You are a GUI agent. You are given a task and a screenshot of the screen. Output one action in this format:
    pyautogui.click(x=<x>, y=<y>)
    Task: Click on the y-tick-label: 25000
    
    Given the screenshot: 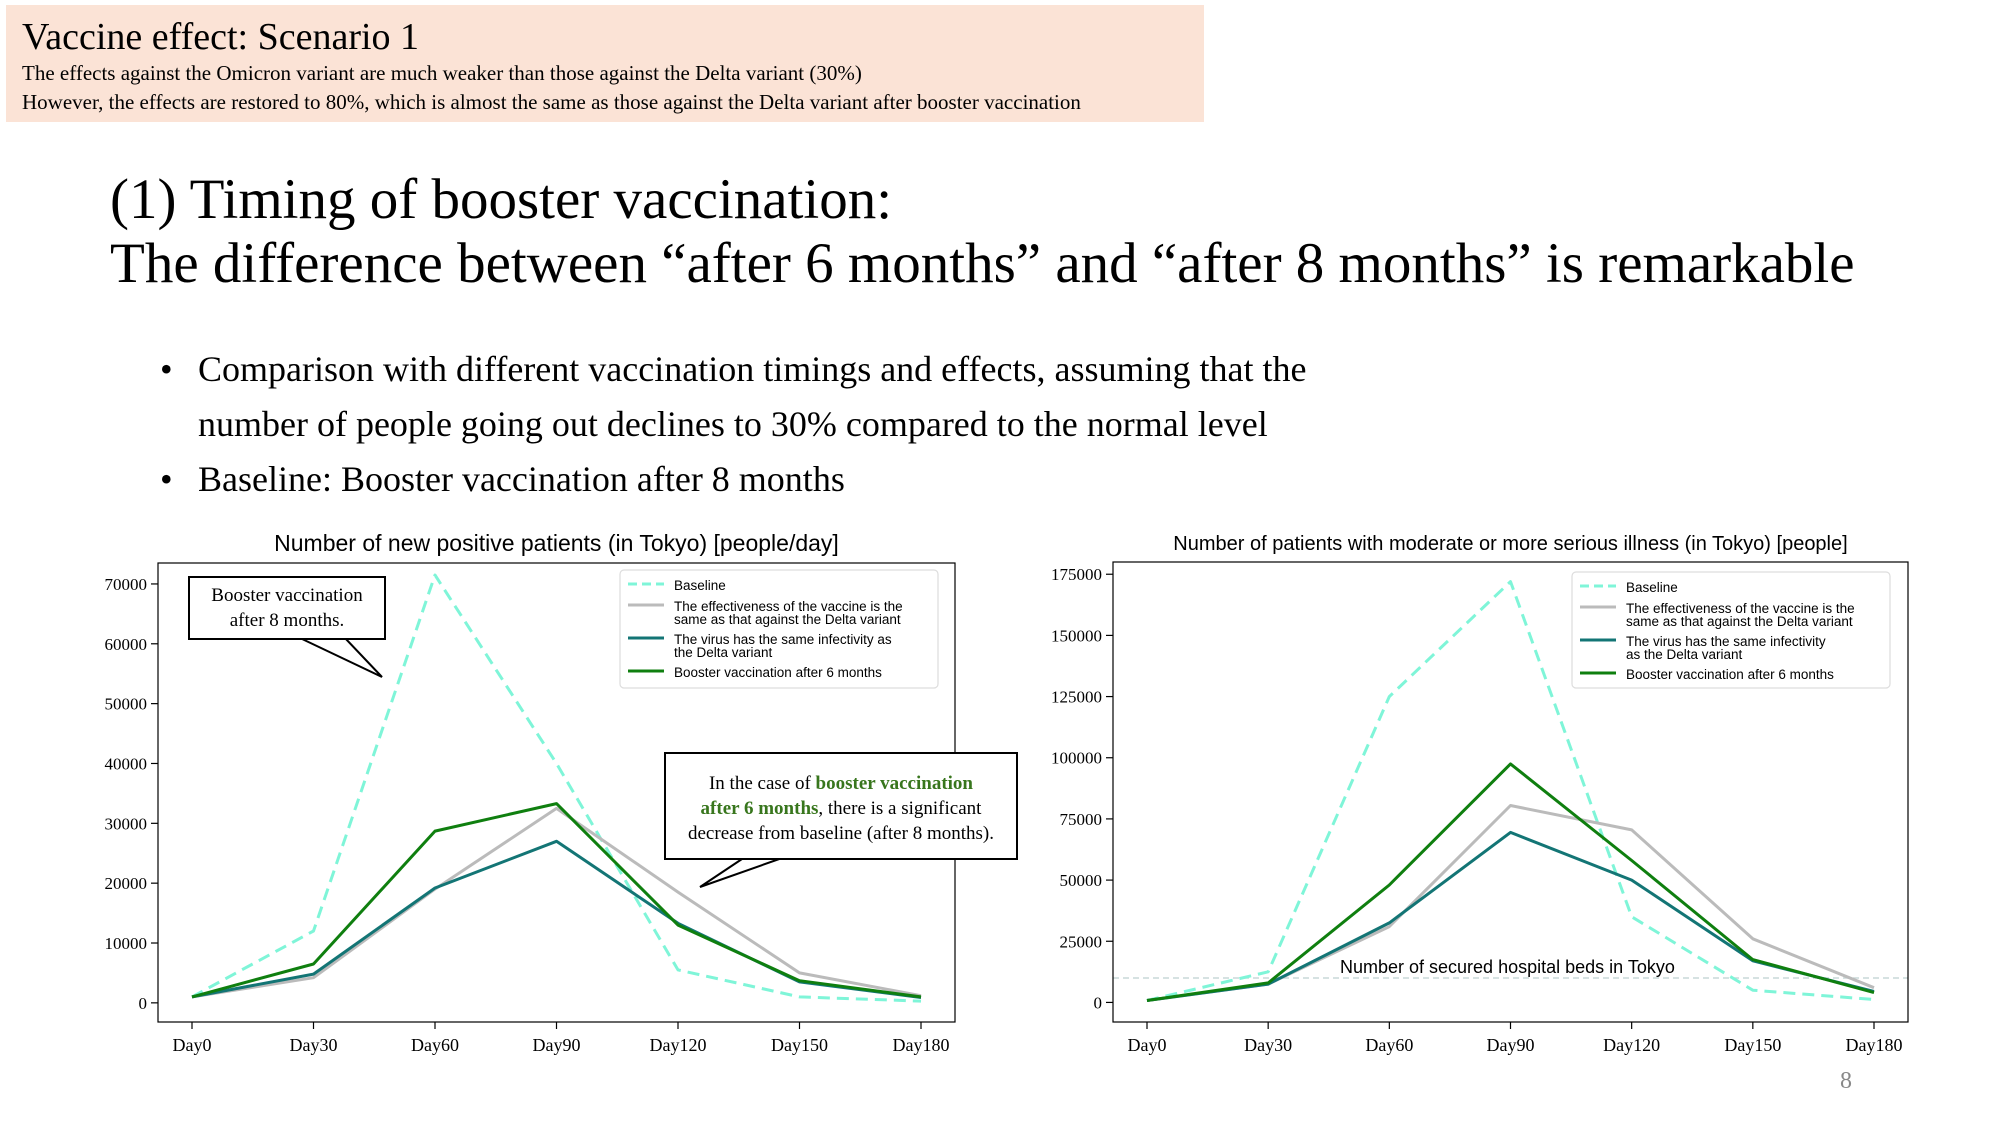 What is the action you would take?
    pyautogui.click(x=1081, y=941)
    